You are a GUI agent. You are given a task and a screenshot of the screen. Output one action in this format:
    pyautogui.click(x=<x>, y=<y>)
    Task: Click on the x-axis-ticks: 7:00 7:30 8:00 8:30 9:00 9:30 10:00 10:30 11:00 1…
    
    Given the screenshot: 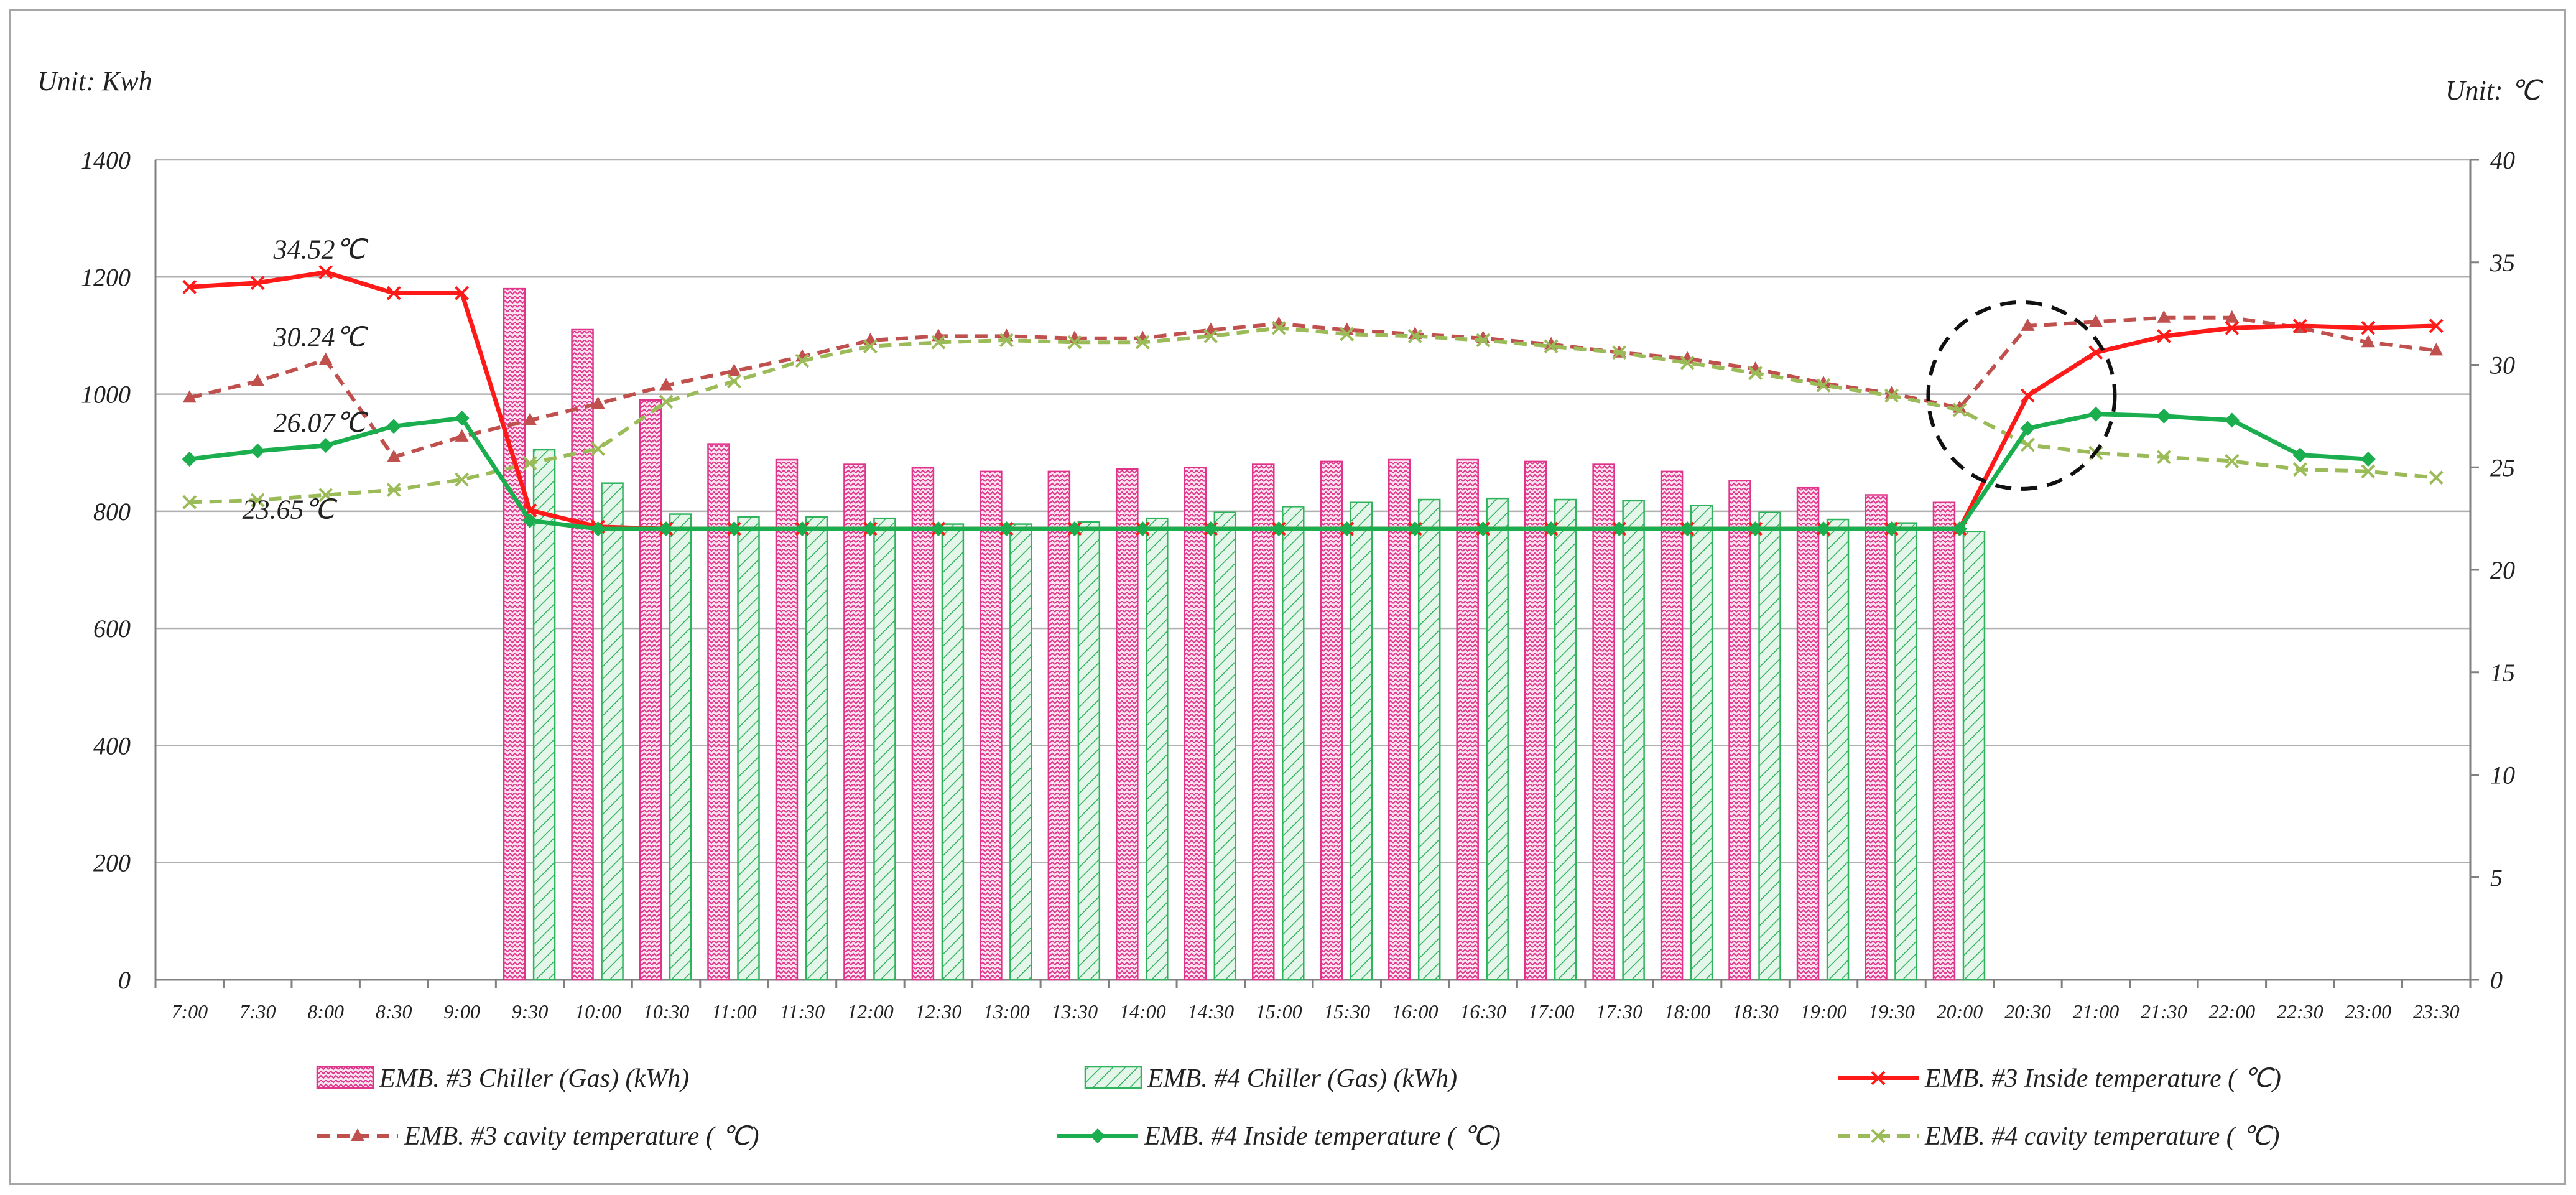 What is the action you would take?
    pyautogui.click(x=1313, y=1001)
    